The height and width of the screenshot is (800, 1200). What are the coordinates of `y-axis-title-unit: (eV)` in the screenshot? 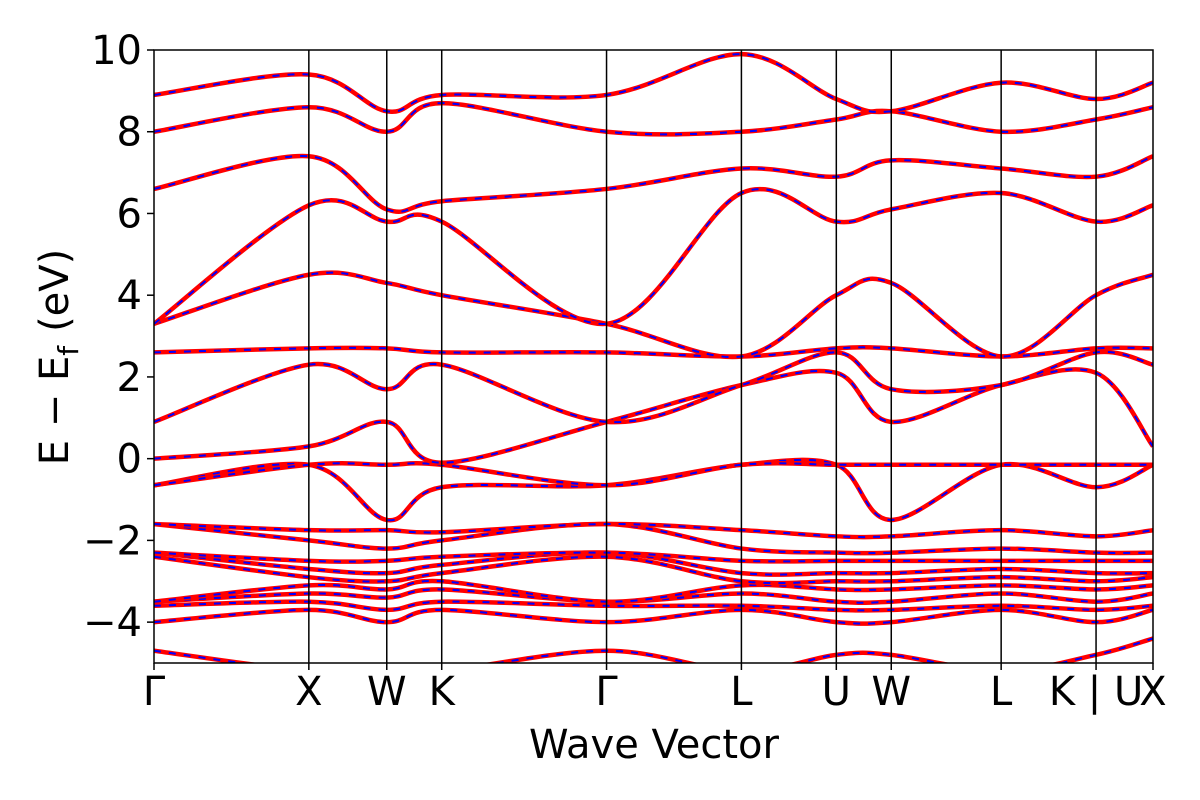 It's located at (55, 290).